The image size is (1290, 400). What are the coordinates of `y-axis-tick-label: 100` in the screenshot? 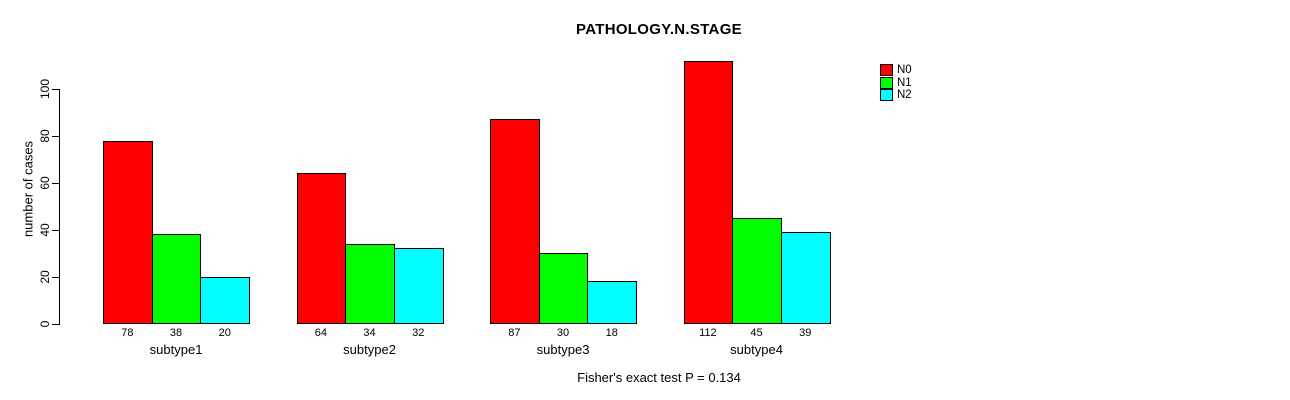 It's located at (45, 89).